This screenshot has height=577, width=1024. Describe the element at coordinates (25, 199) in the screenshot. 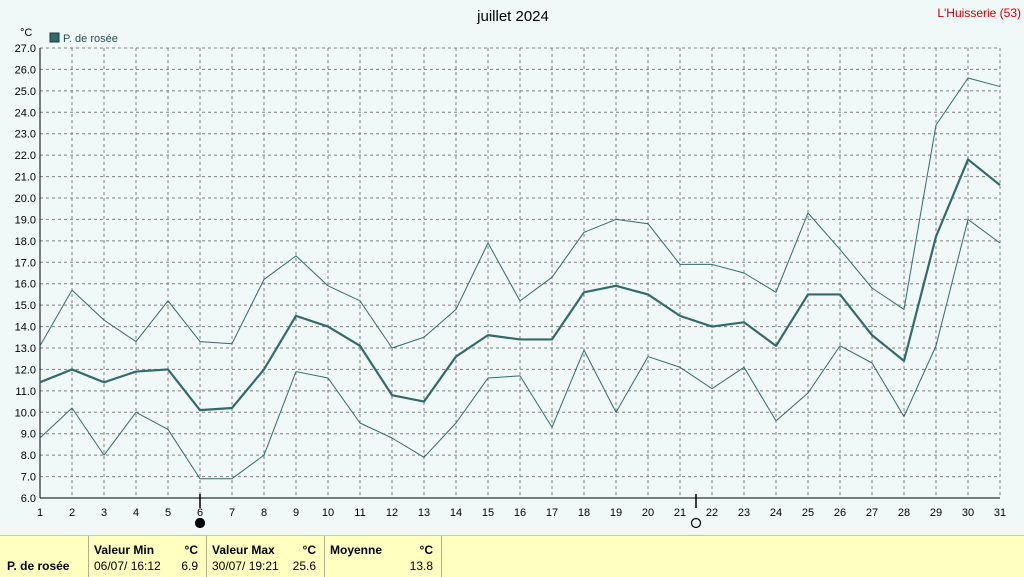

I see `y-tick-label: 20.0` at that location.